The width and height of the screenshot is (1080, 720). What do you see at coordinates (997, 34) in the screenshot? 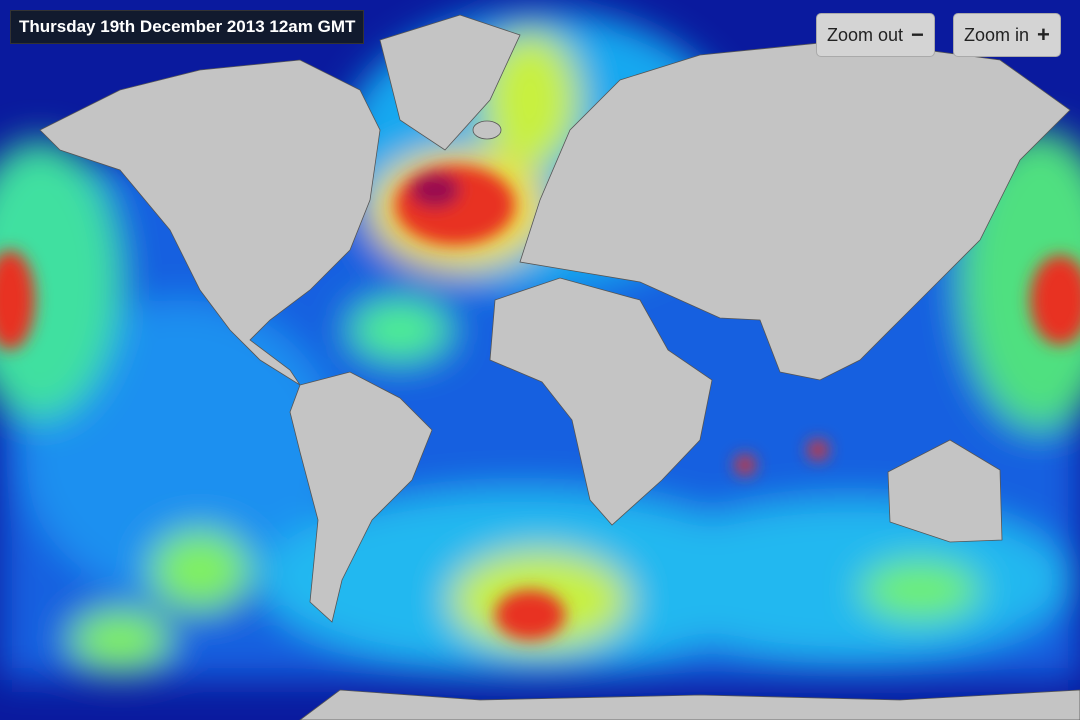
I see `zoom-in-label: Zoom in` at bounding box center [997, 34].